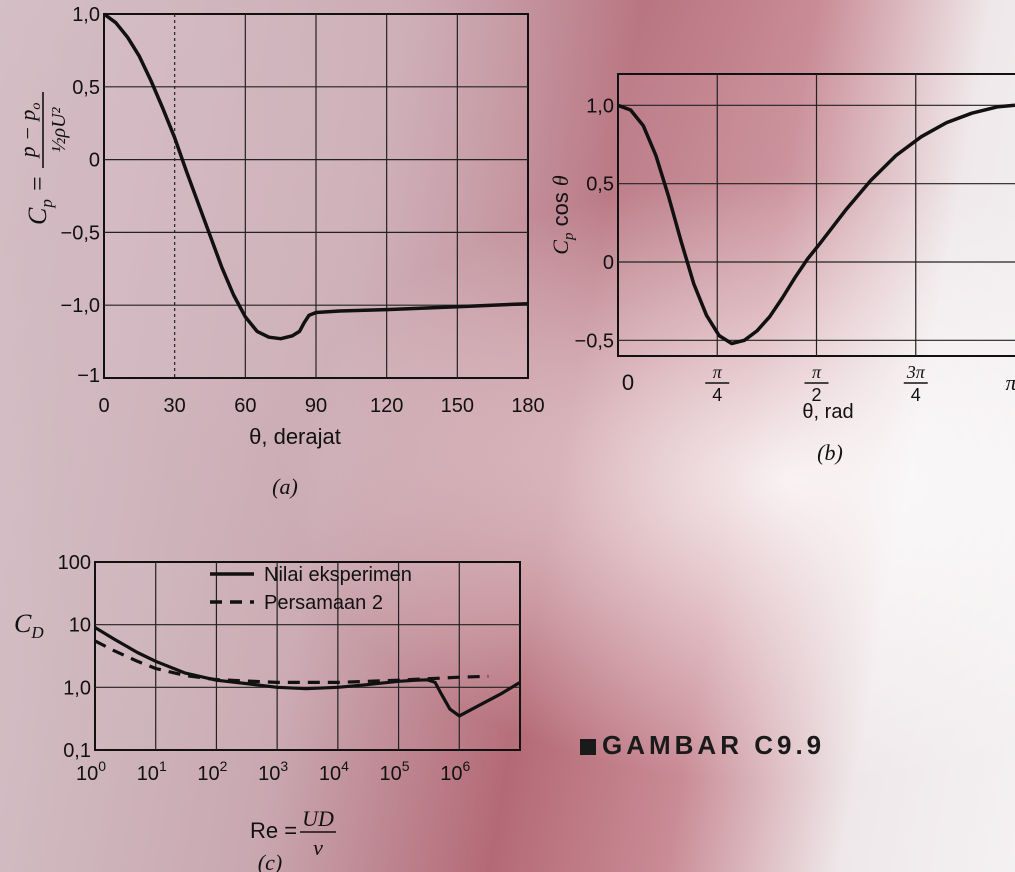 Image resolution: width=1015 pixels, height=872 pixels. What do you see at coordinates (386, 406) in the screenshot?
I see `chart-a-xtick-label: 120` at bounding box center [386, 406].